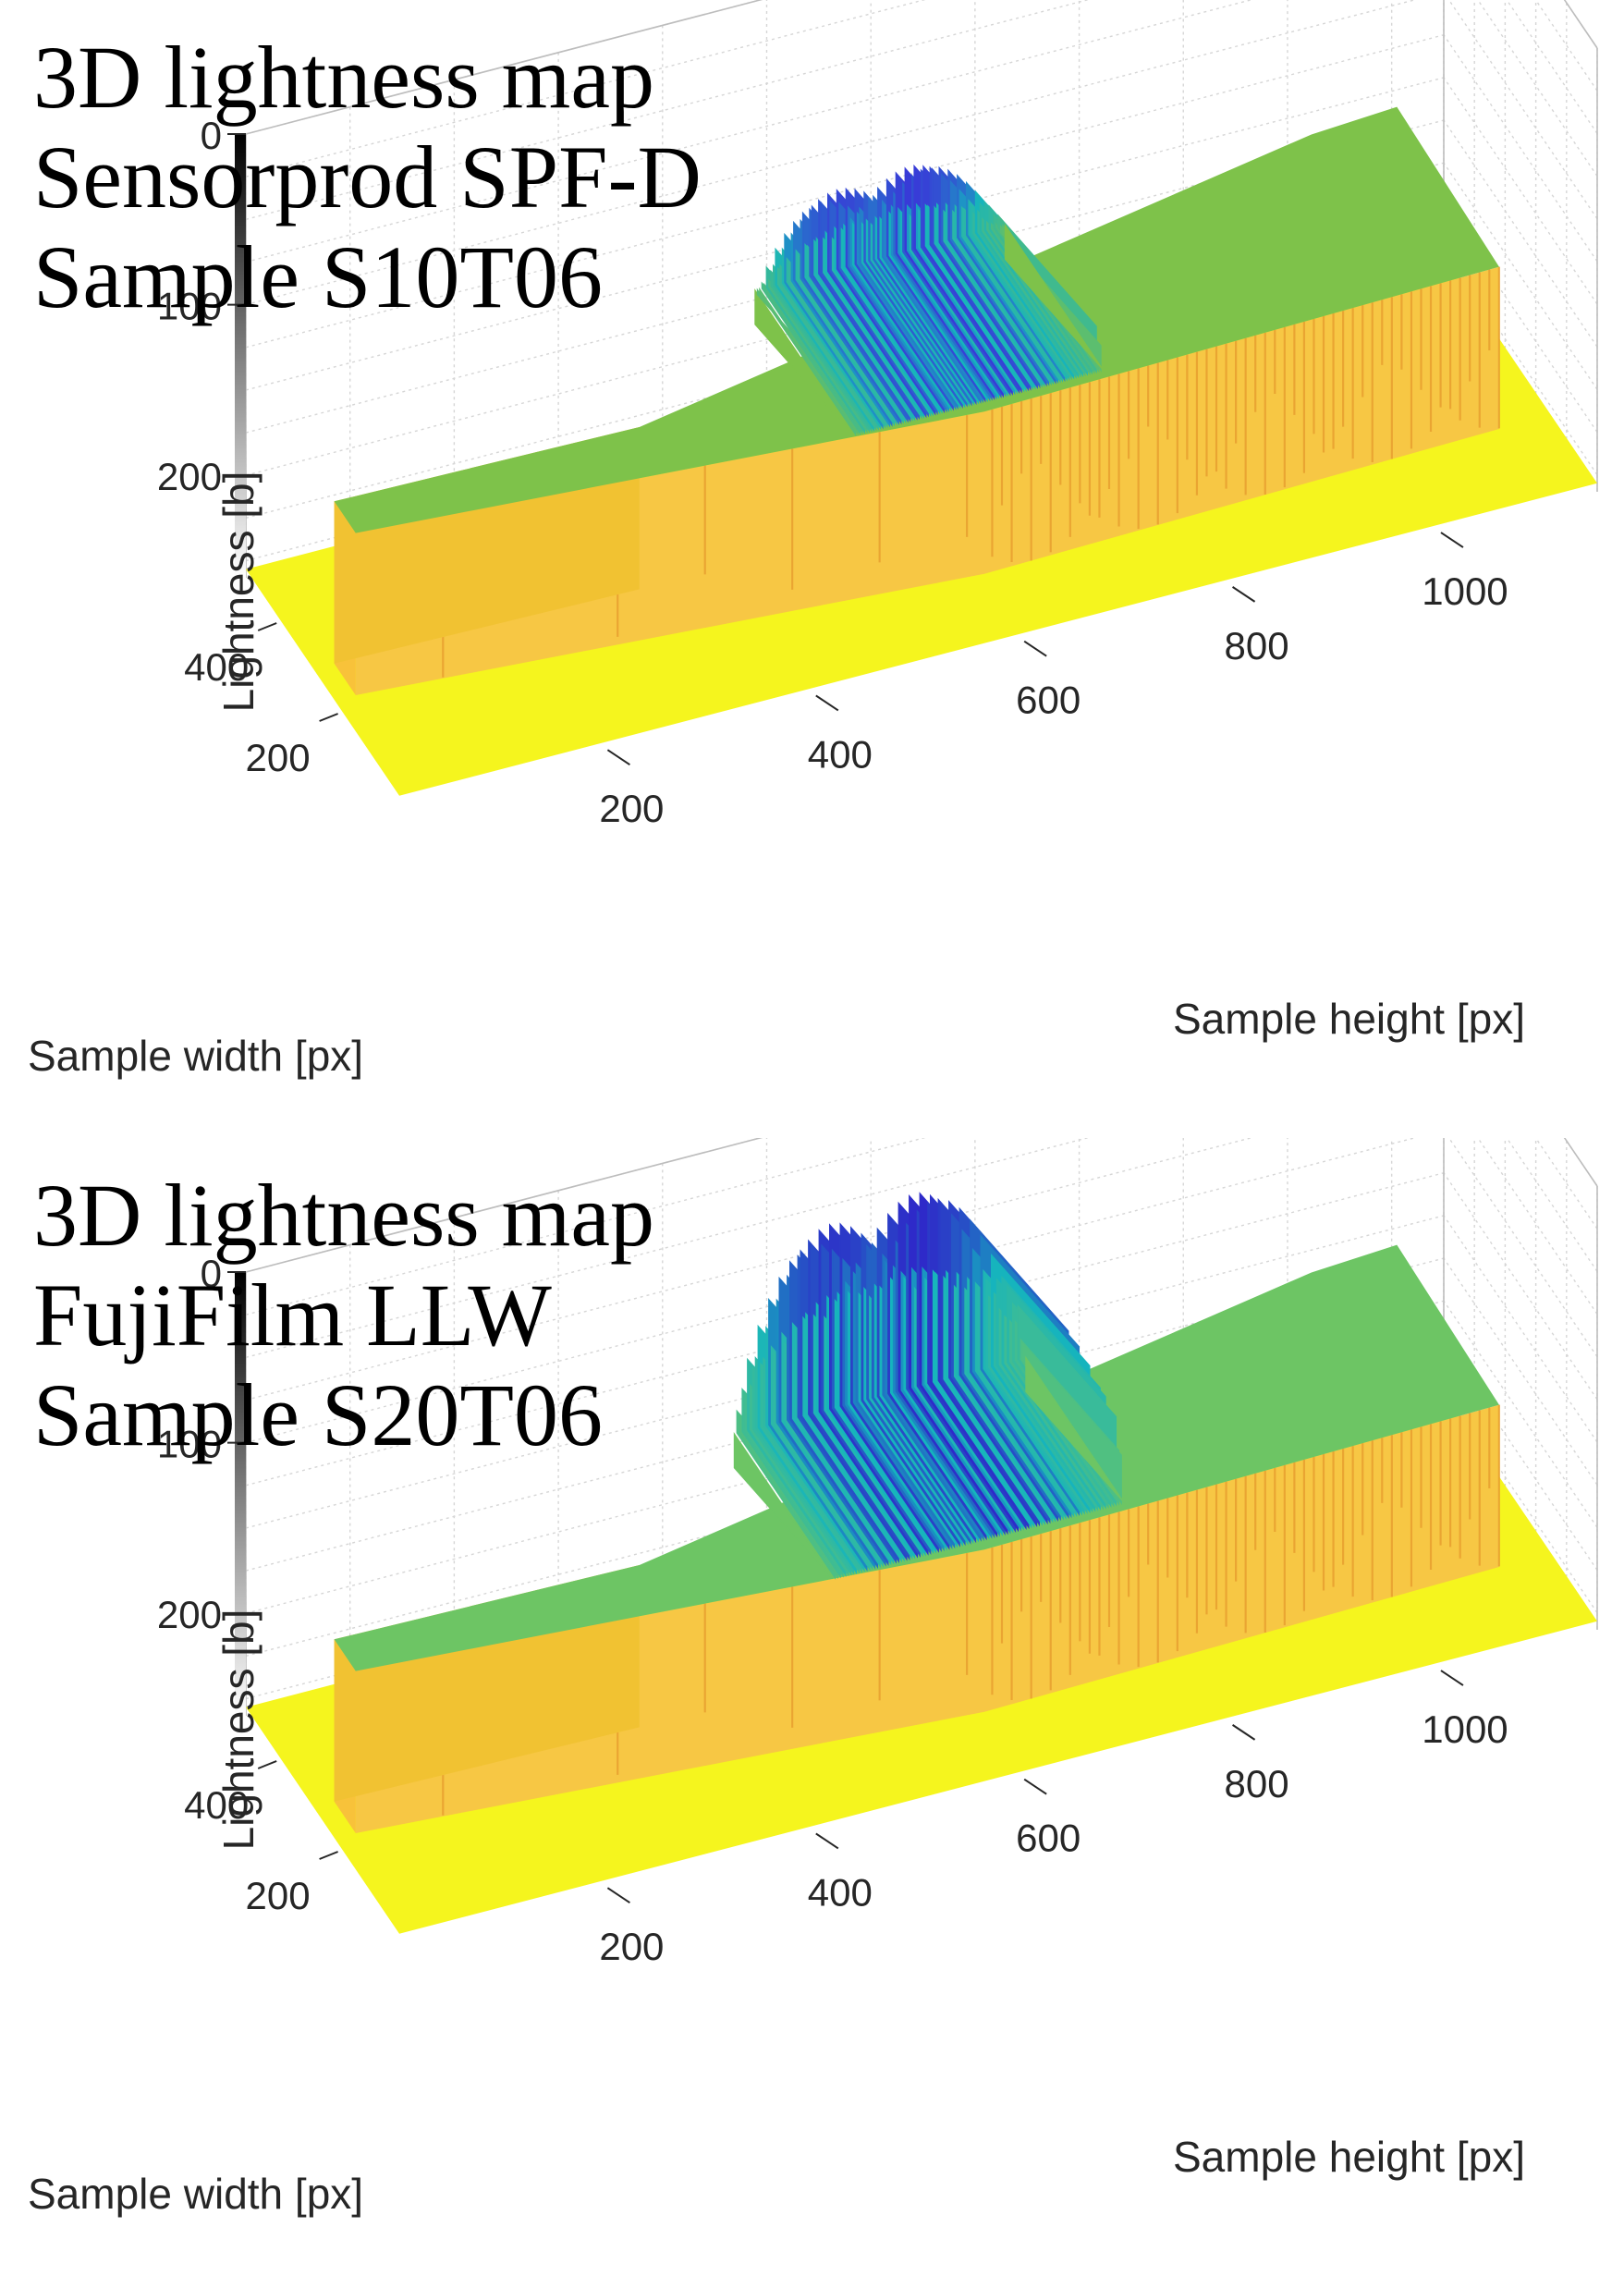 This screenshot has height=2276, width=1624. What do you see at coordinates (292, 1315) in the screenshot?
I see `title-line-2: FujiFilm LLW` at bounding box center [292, 1315].